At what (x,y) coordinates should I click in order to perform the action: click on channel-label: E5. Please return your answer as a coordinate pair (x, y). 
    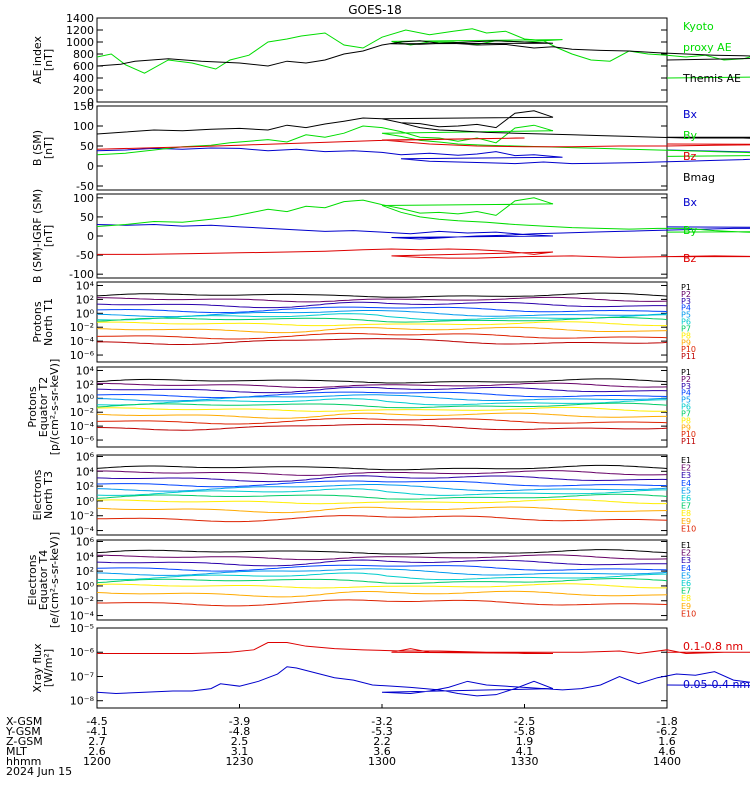
    Looking at the image, I should click on (686, 490).